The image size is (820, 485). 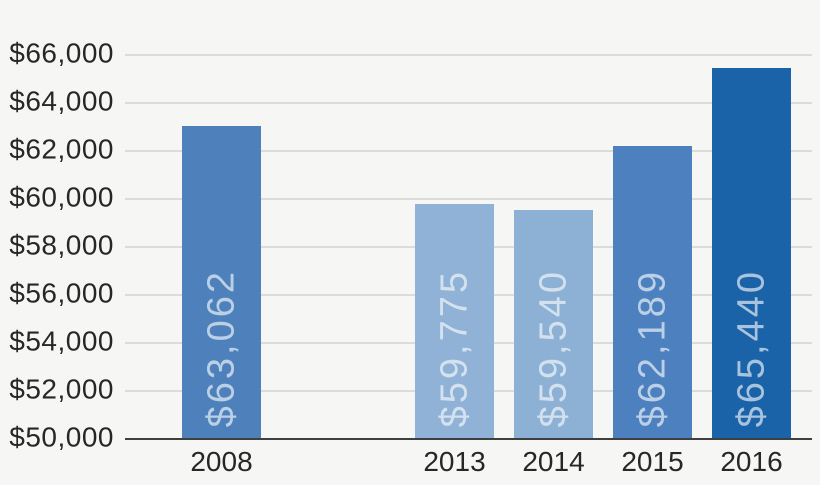 I want to click on bar-value-label: $62,189, so click(x=652, y=347).